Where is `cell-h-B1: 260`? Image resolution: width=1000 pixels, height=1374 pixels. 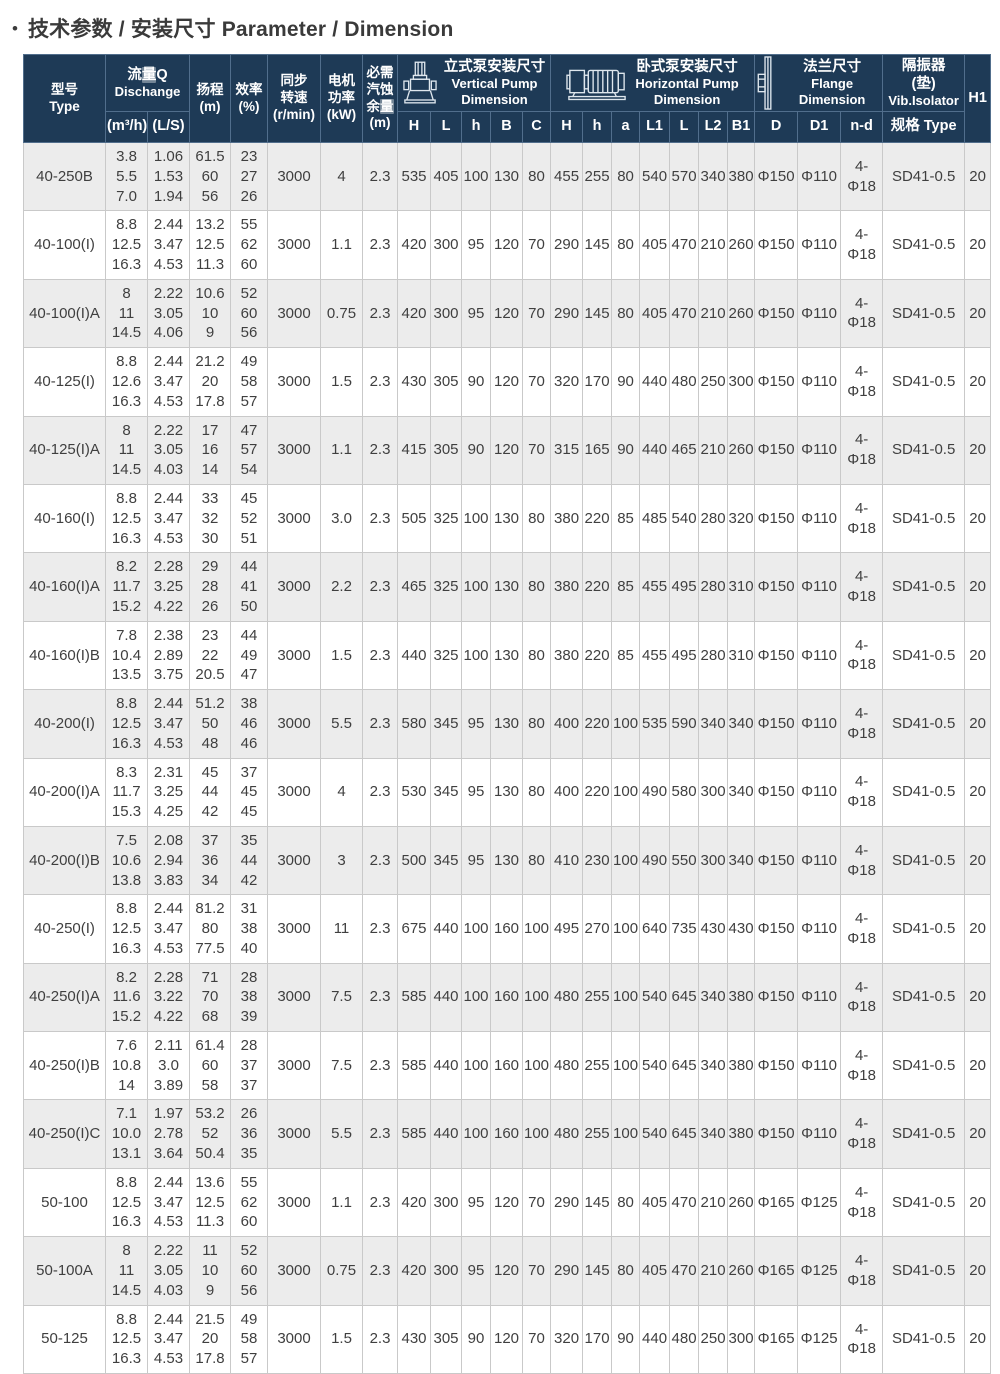
cell-h-B1: 260 is located at coordinates (741, 1202).